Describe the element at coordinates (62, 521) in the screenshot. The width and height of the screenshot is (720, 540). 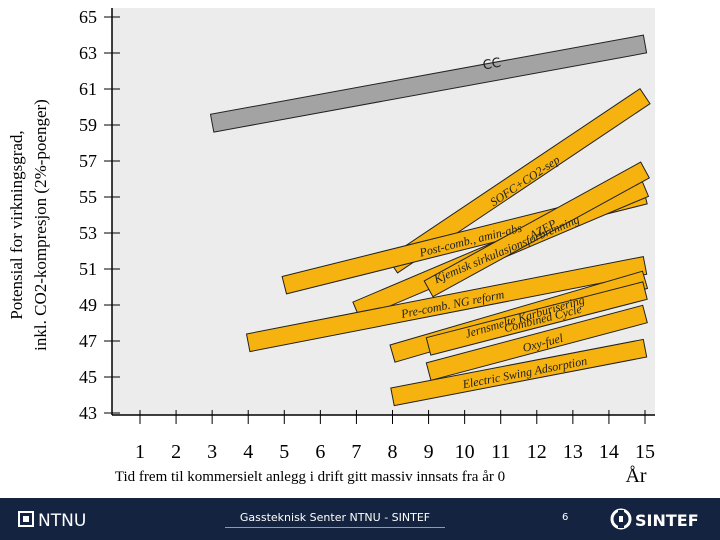
I see `ntnu-logo-text: NTNU` at that location.